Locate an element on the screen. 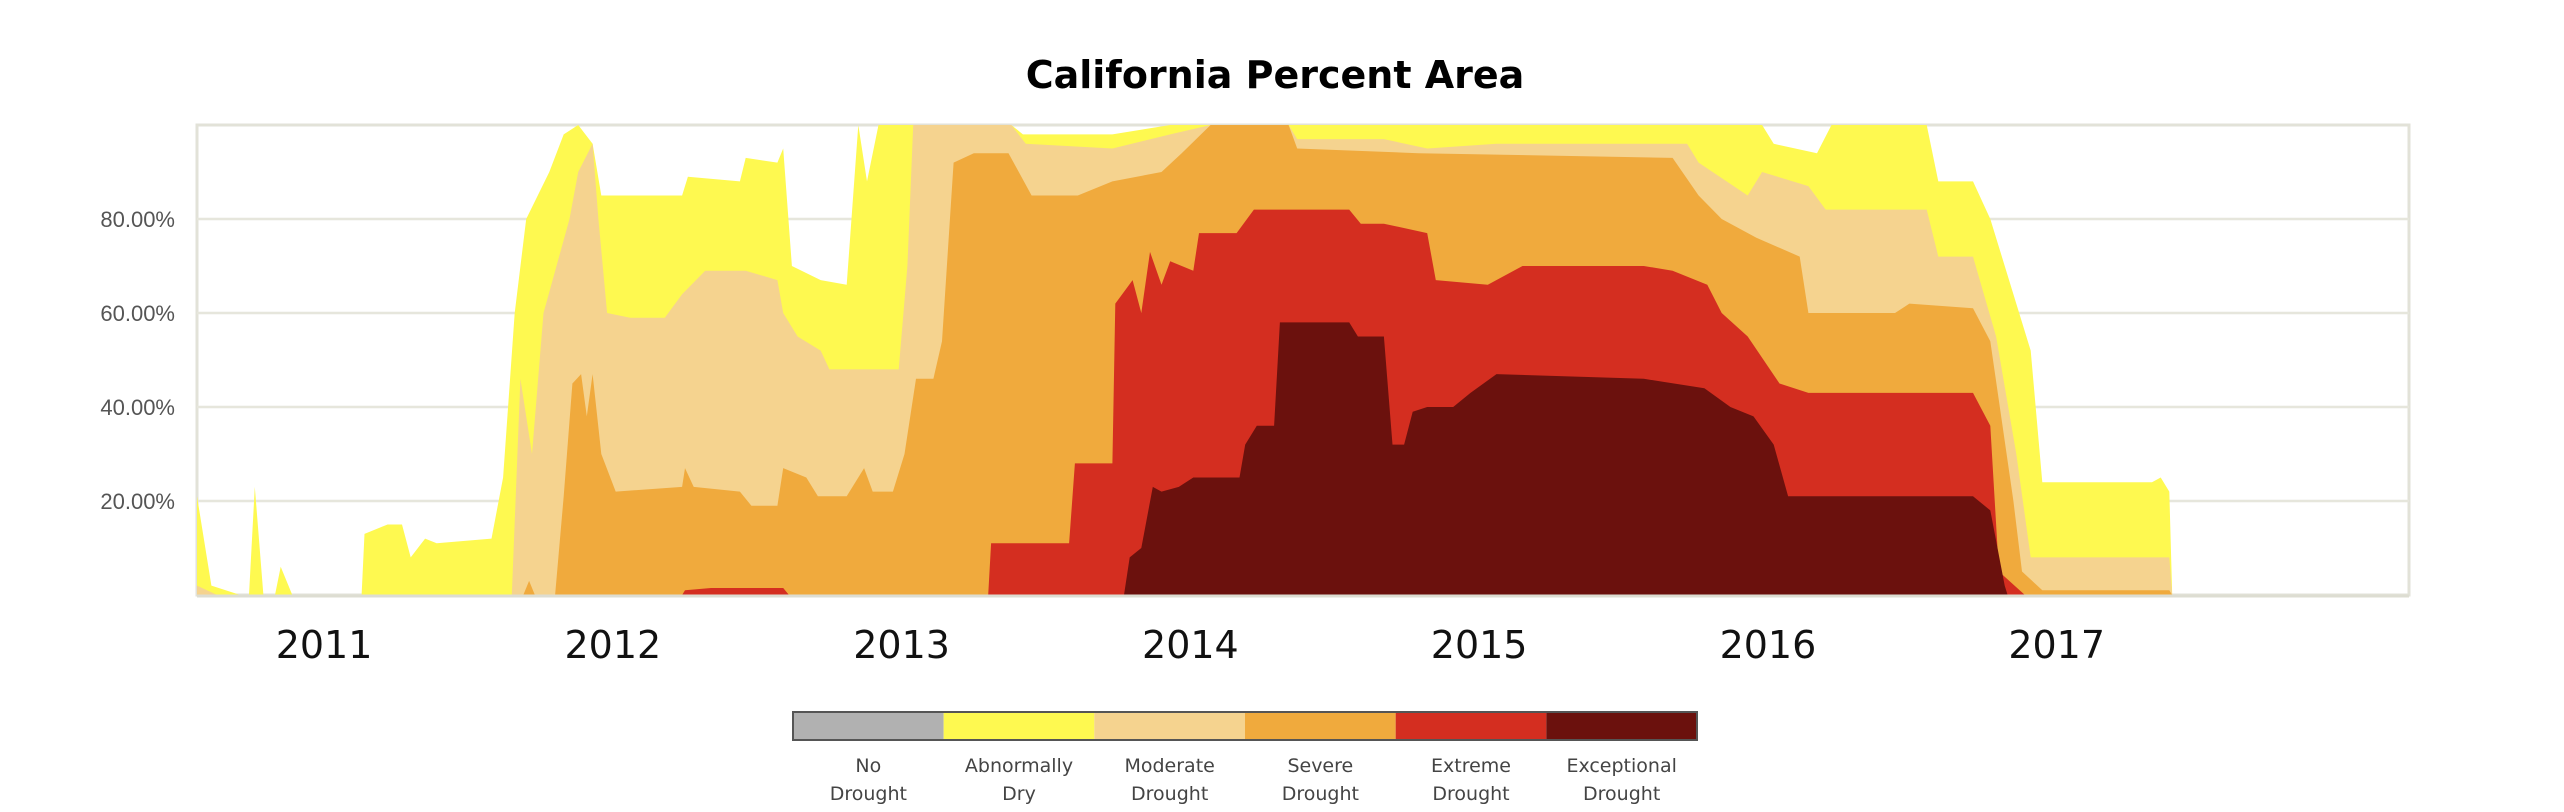  x-tick-label: 2013 is located at coordinates (901, 645).